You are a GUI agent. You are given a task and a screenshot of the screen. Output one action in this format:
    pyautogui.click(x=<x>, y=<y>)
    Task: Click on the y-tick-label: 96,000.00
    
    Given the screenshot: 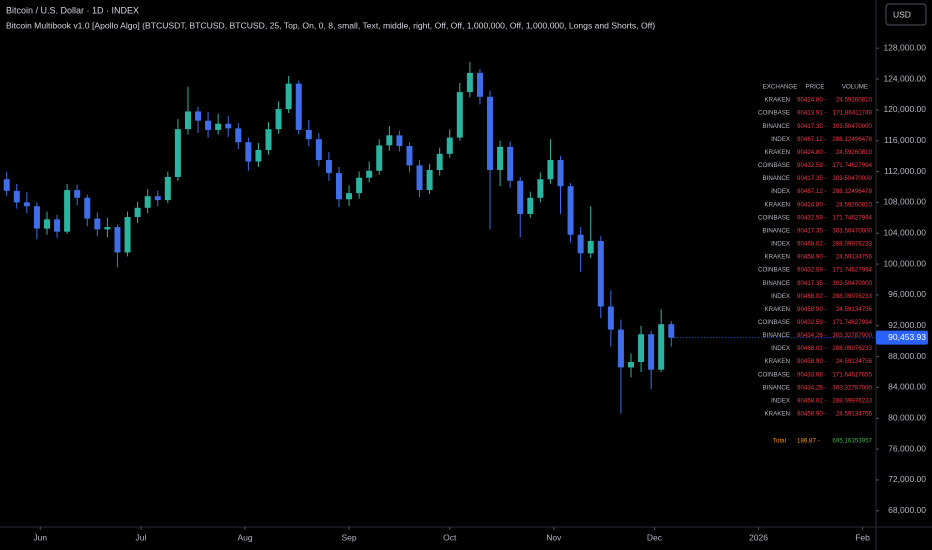 What is the action you would take?
    pyautogui.click(x=907, y=294)
    